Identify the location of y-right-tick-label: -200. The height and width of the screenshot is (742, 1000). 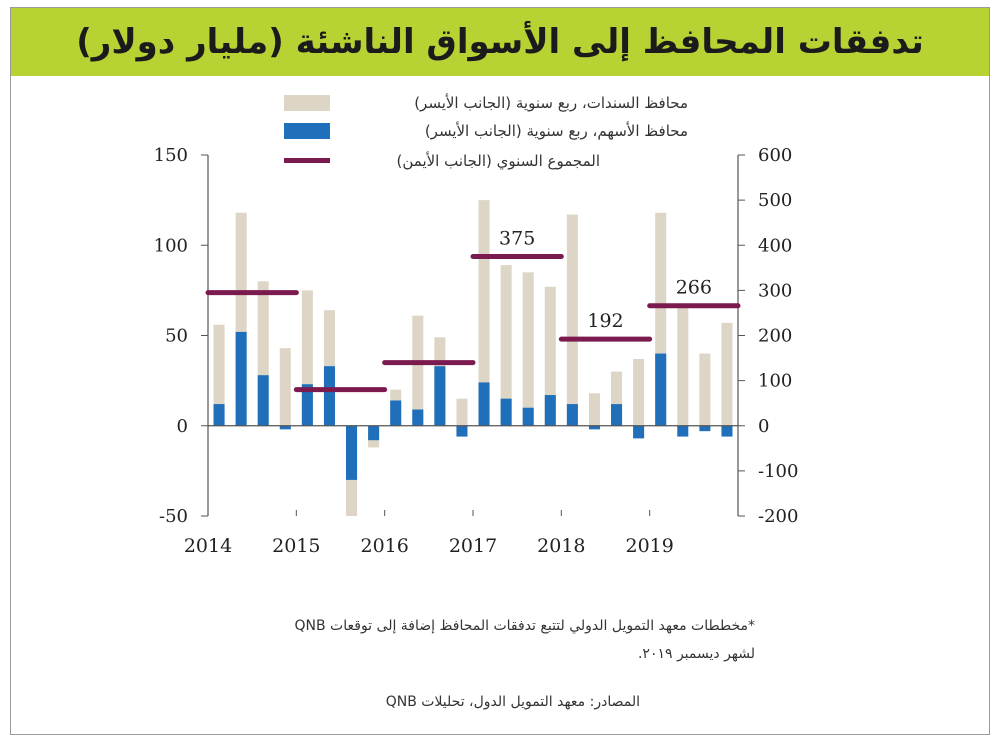
(778, 516).